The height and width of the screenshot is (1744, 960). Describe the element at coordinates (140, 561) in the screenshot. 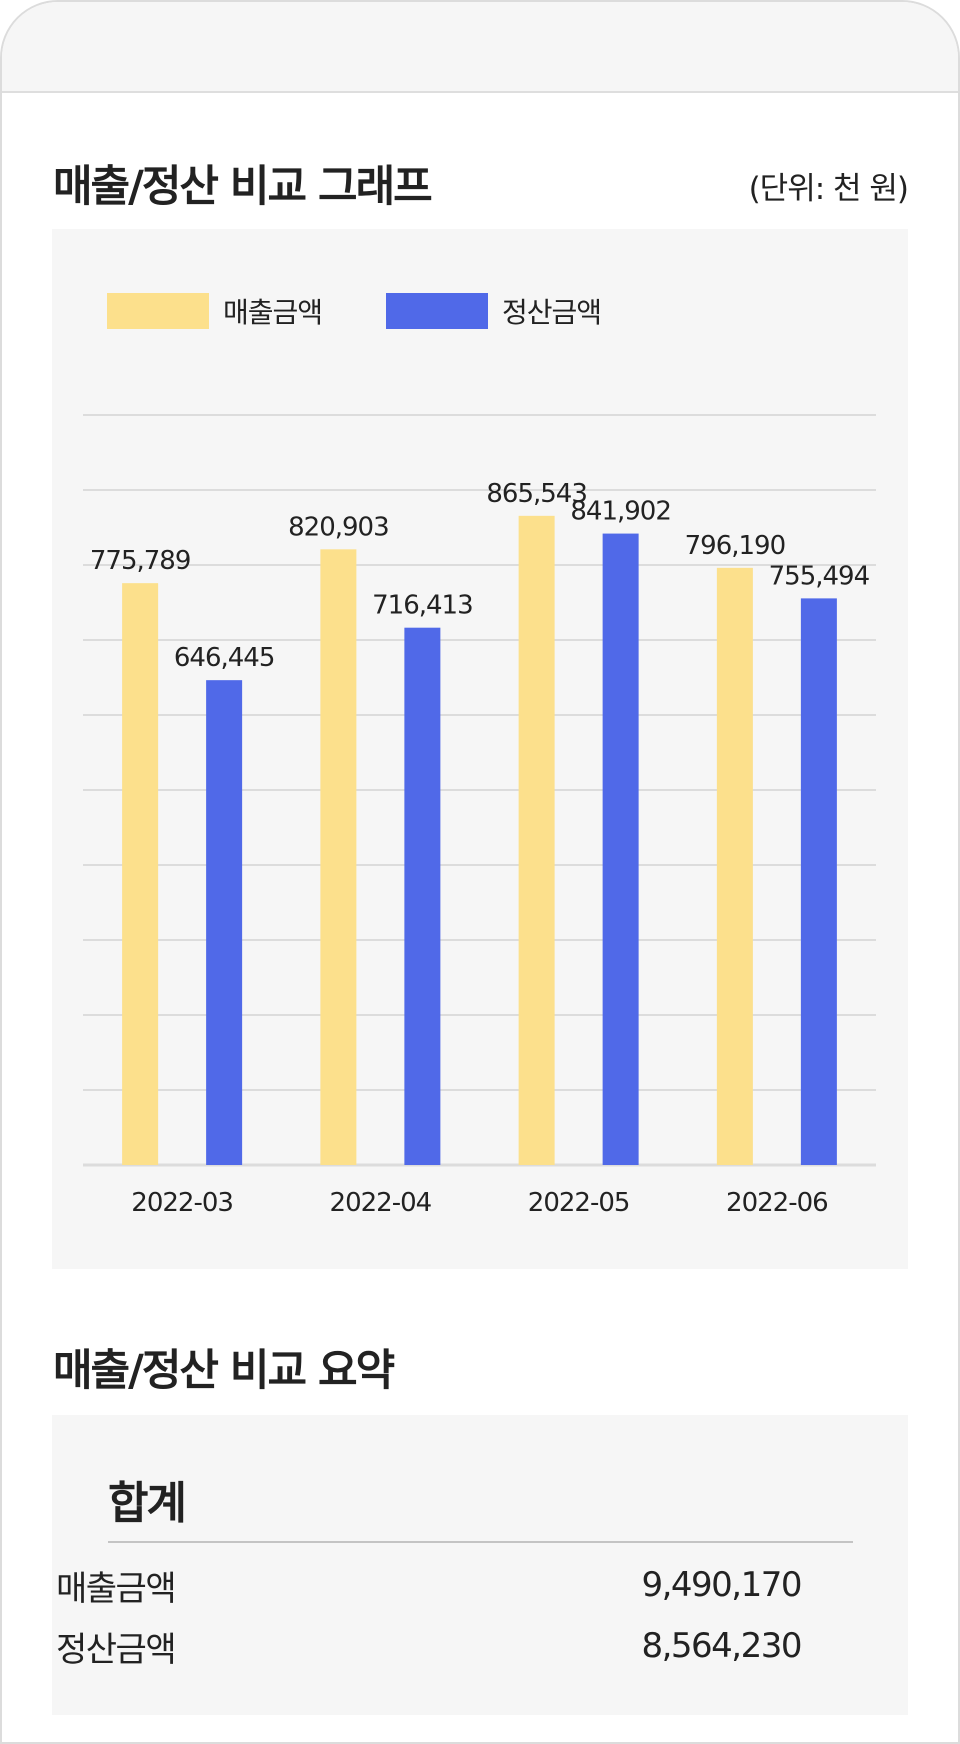

I see `data-label-sales: 775,789` at that location.